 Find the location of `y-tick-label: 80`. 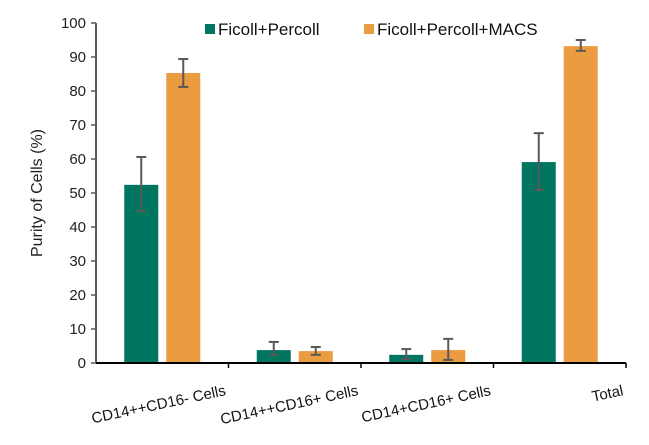

y-tick-label: 80 is located at coordinates (77, 91).